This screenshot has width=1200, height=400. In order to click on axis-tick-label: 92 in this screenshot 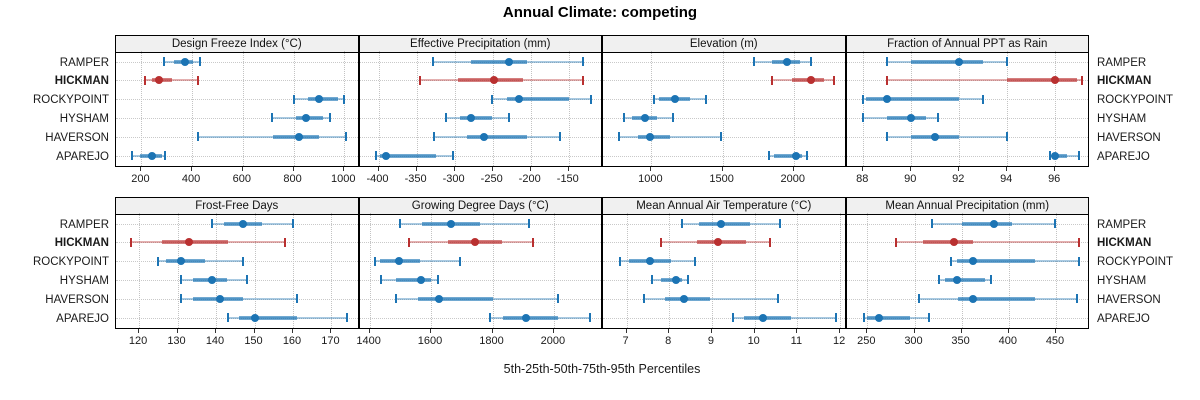, I will do `click(958, 179)`.